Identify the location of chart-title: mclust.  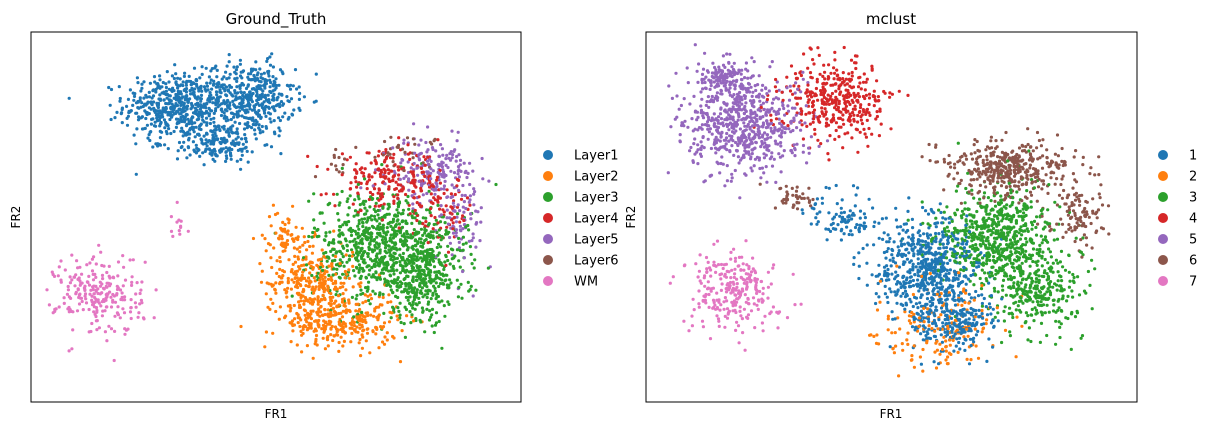
(891, 19).